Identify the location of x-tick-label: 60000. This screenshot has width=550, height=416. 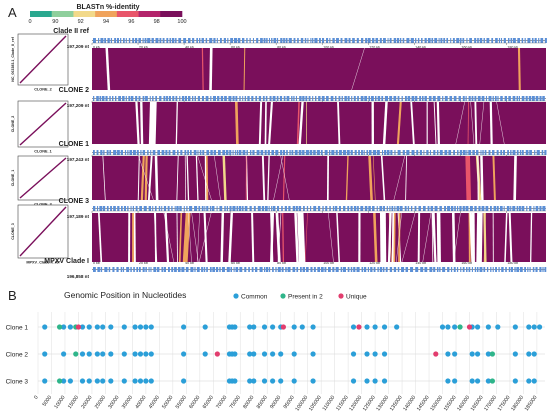
(194, 402).